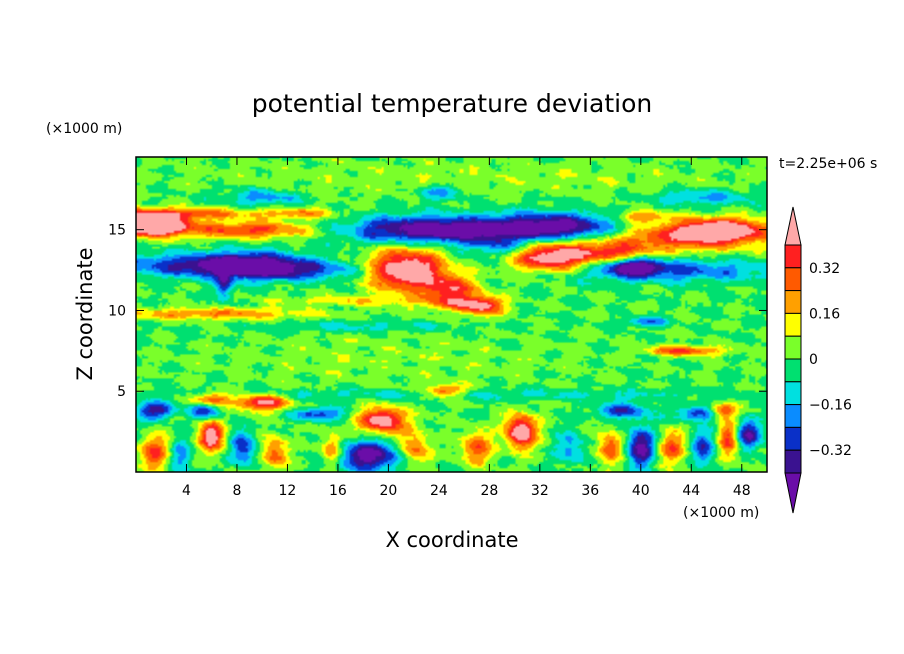  What do you see at coordinates (830, 451) in the screenshot?
I see `colorbar-tick-label: −0.32` at bounding box center [830, 451].